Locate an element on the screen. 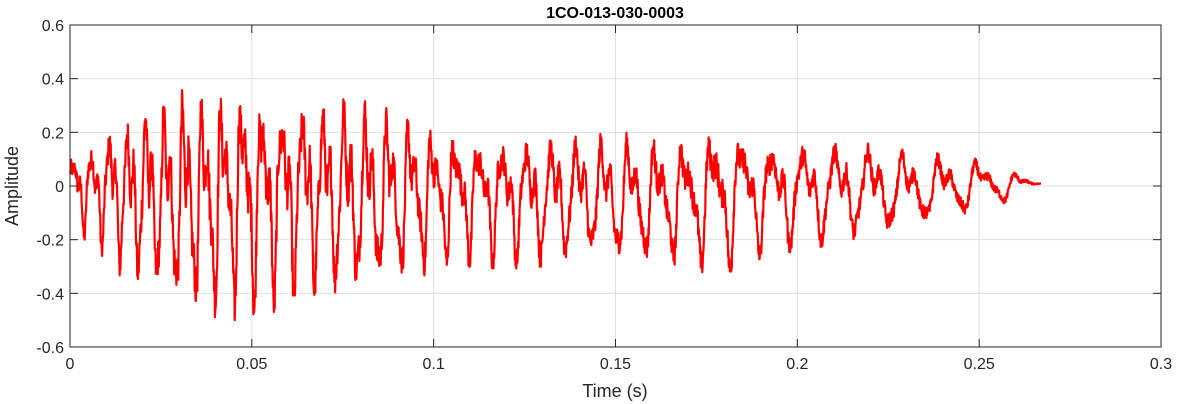 This screenshot has width=1177, height=404. y-tick-label: 0.4 is located at coordinates (53, 80).